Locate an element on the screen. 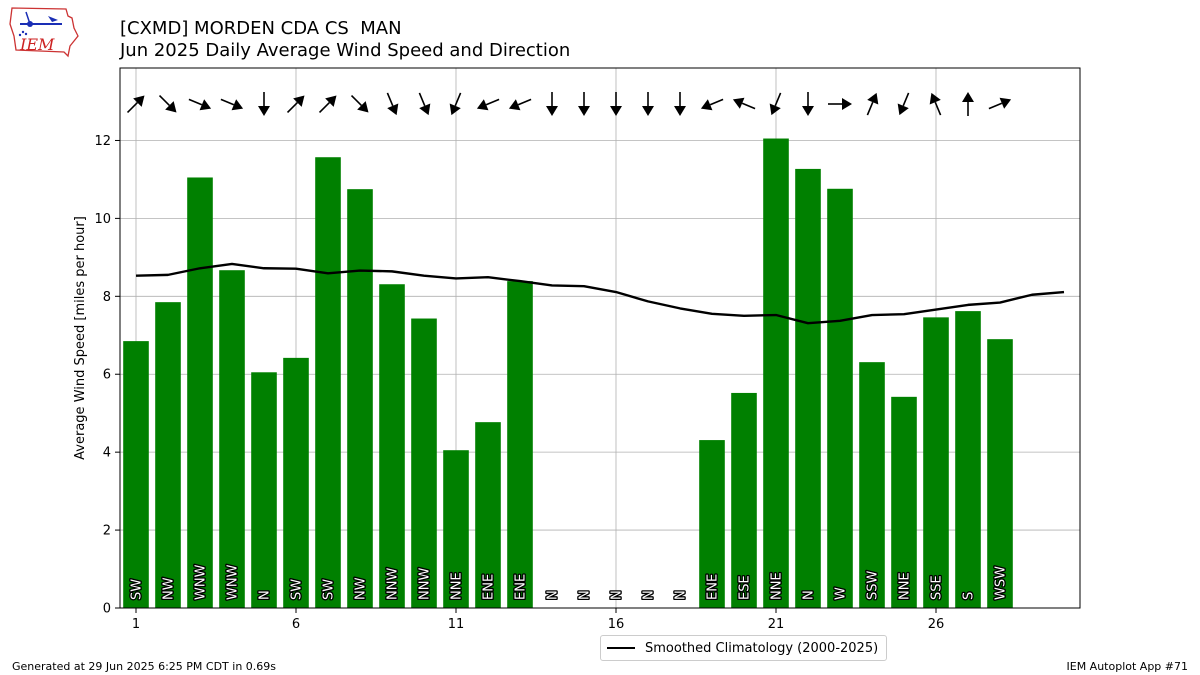 This screenshot has width=1200, height=675. direction-label-day-3: WNW is located at coordinates (201, 582).